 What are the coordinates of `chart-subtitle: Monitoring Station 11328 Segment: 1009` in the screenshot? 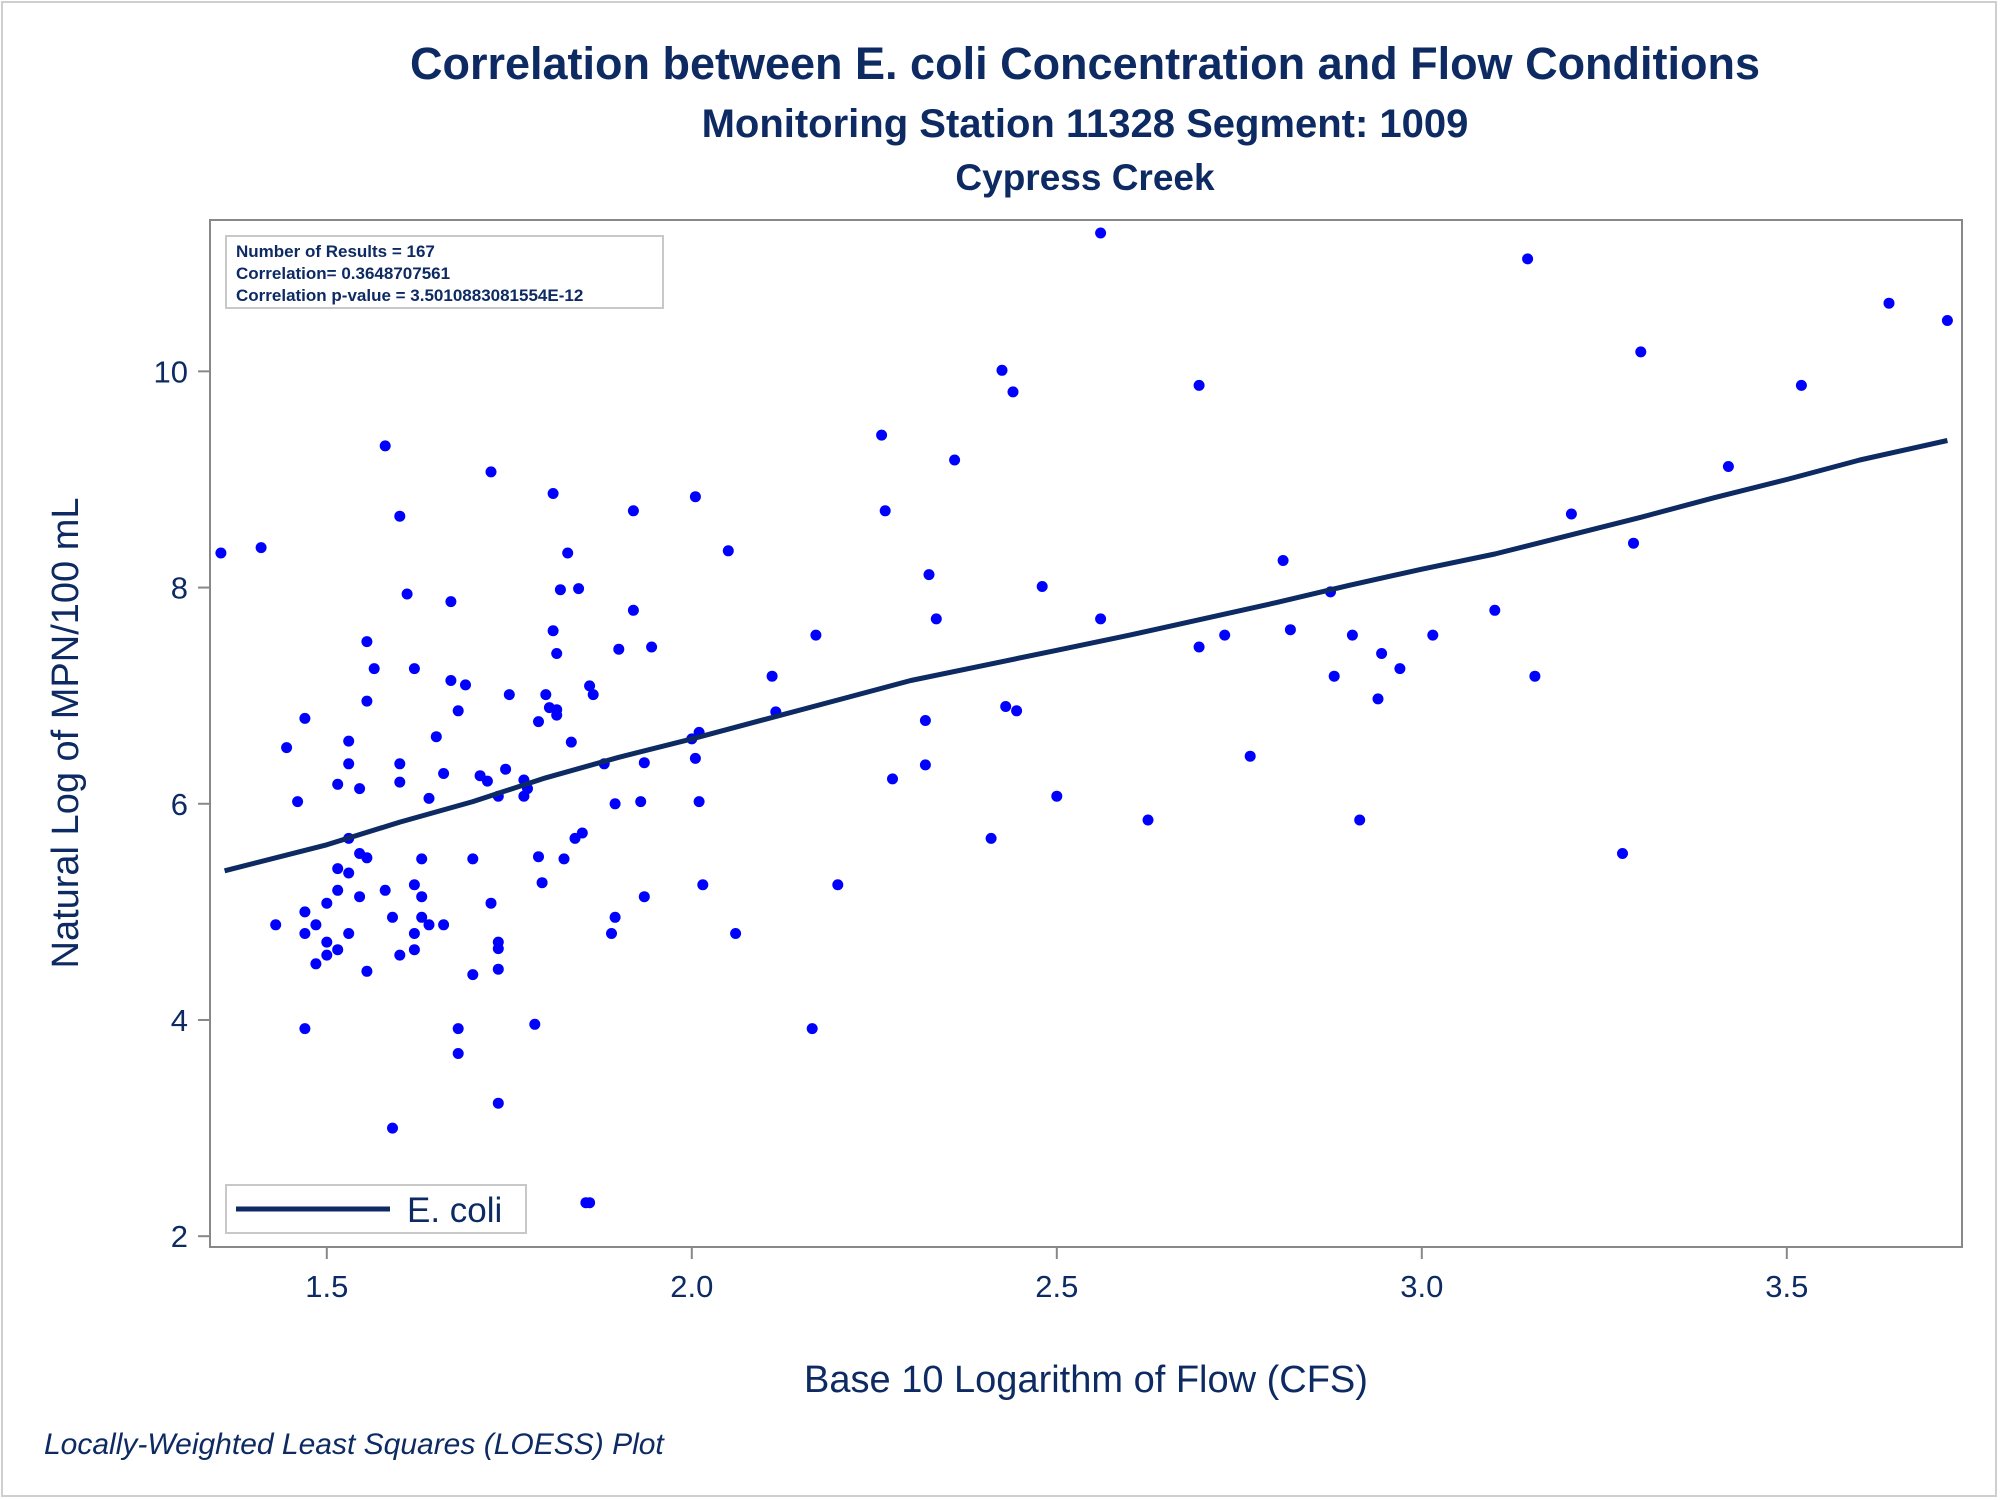 It's located at (1085, 124).